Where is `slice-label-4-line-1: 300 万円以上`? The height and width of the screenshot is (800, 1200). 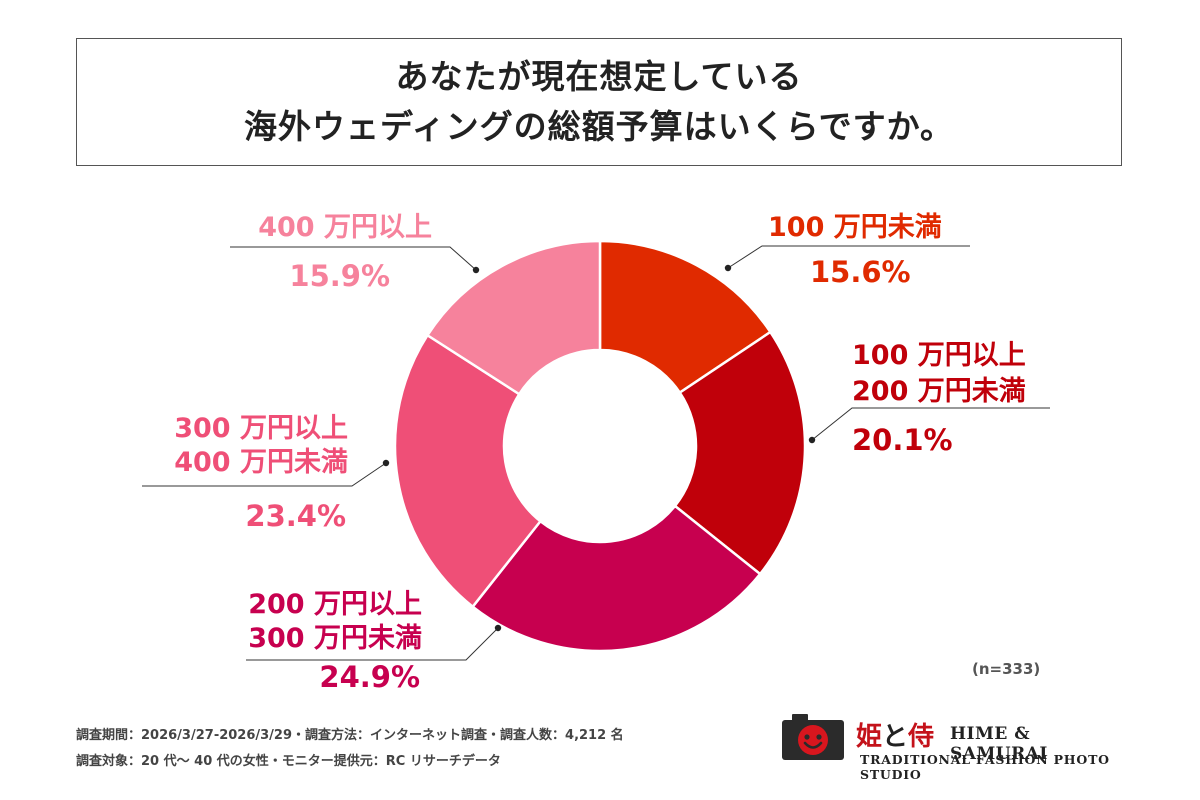 slice-label-4-line-1: 300 万円以上 is located at coordinates (261, 428).